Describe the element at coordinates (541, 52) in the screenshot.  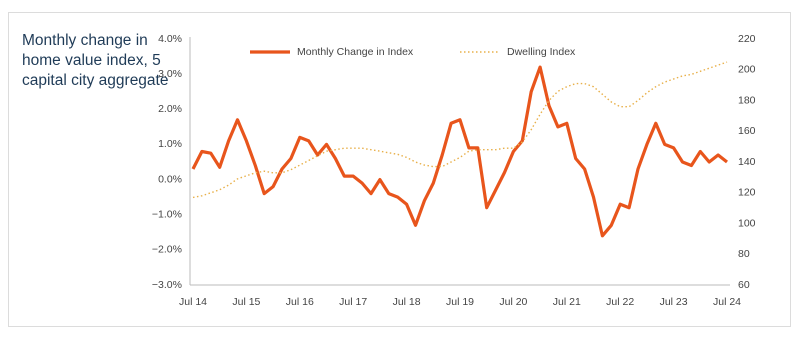
I see `legend-label: Dwelling Index` at that location.